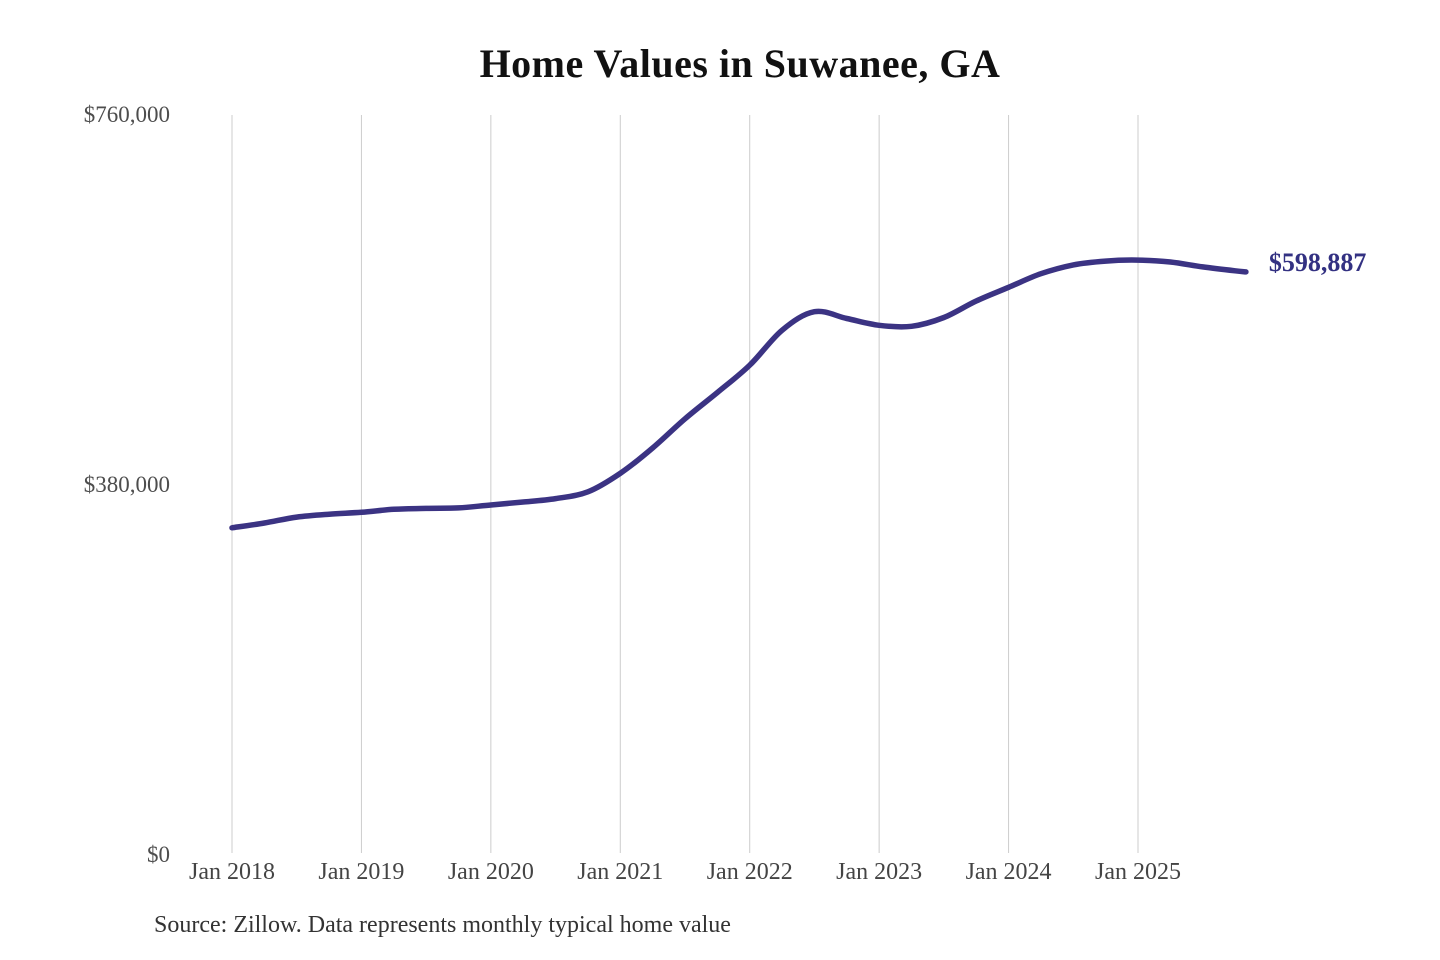  I want to click on x-axis-label: Jan 2025, so click(1138, 872).